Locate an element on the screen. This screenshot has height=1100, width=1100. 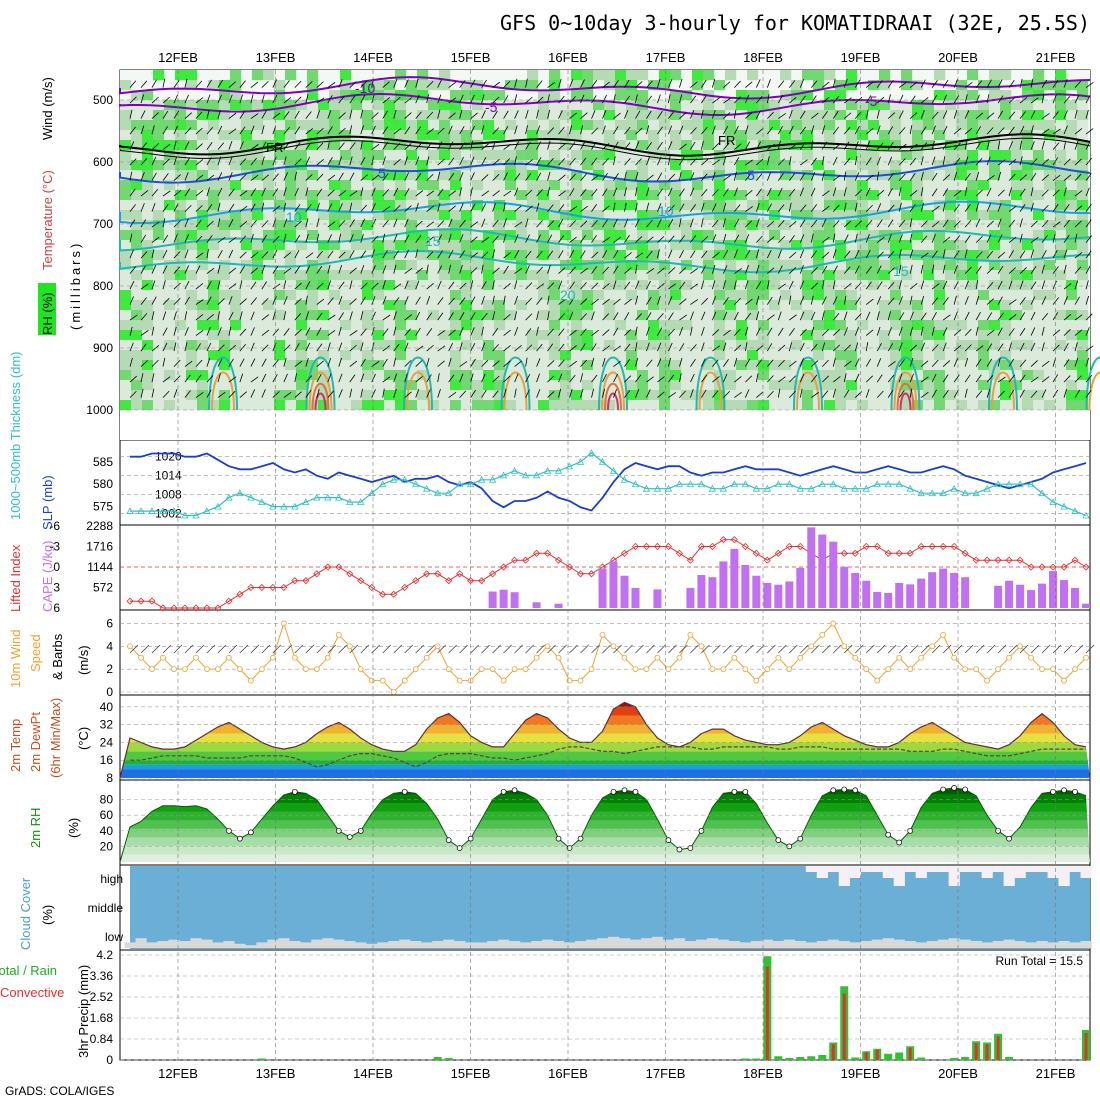
thickness-line is located at coordinates (608, 484).